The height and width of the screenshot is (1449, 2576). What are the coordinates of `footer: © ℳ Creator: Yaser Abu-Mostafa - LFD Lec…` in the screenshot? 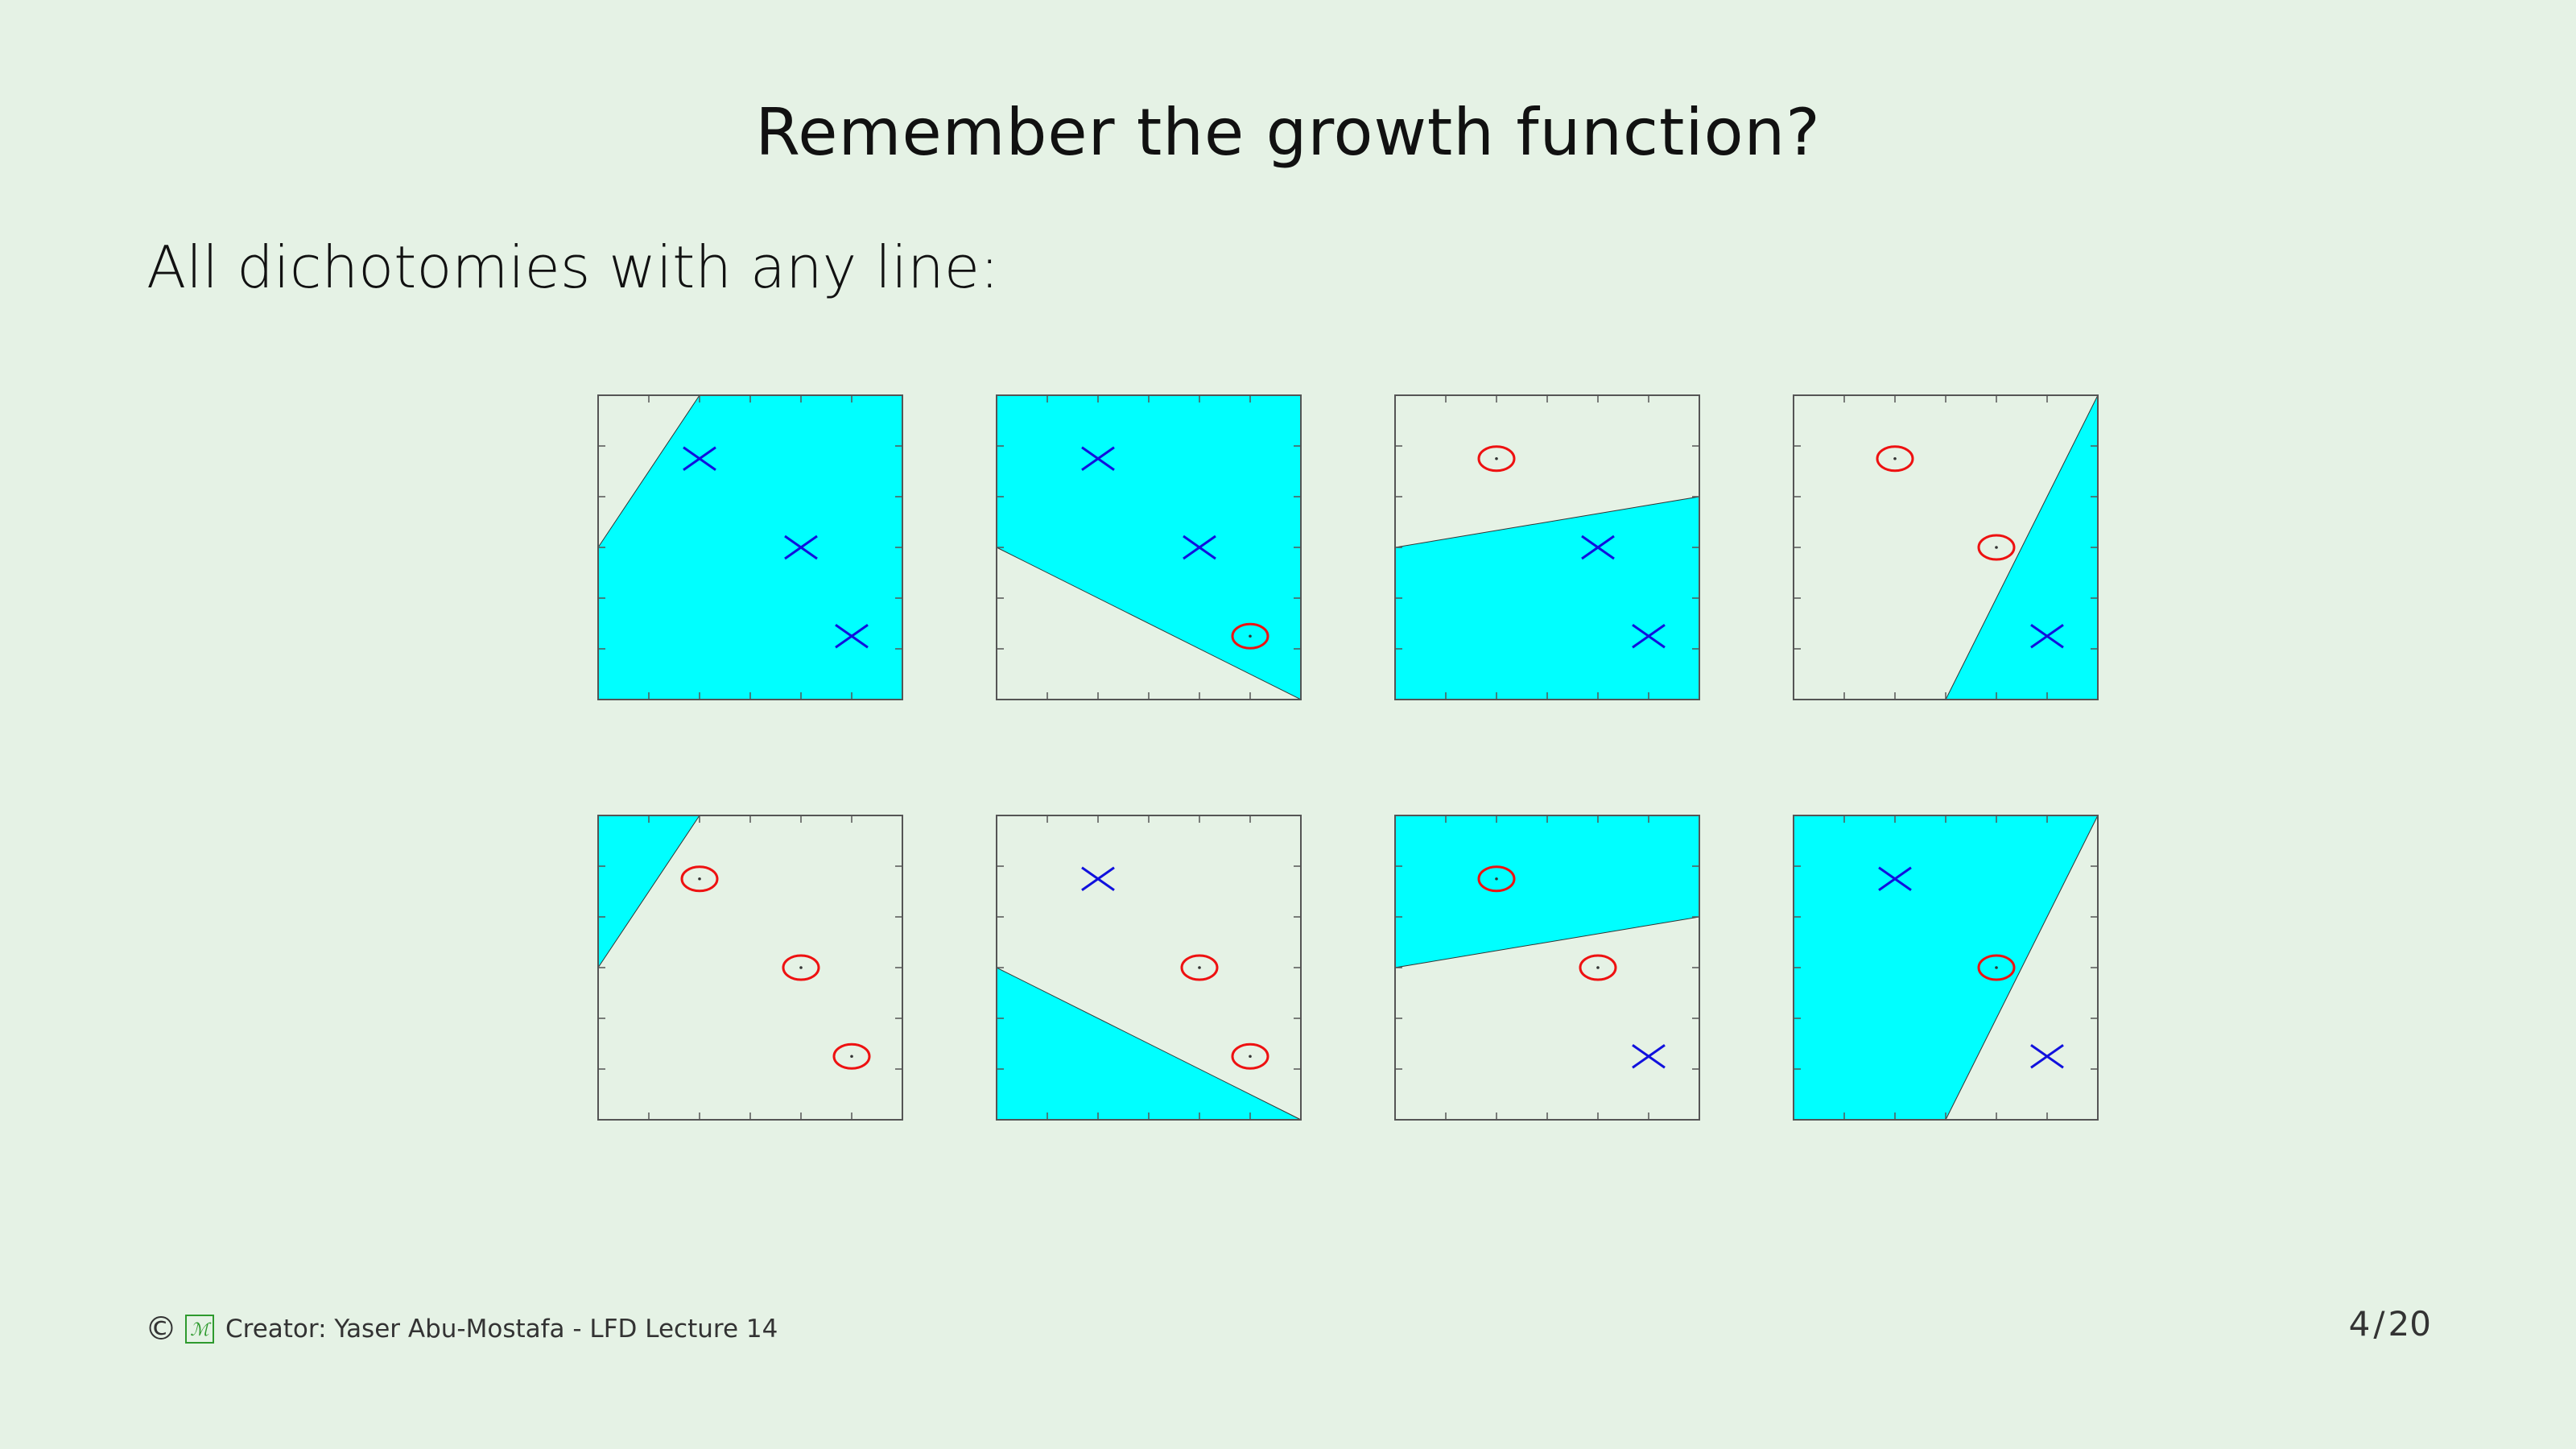 It's located at (462, 1329).